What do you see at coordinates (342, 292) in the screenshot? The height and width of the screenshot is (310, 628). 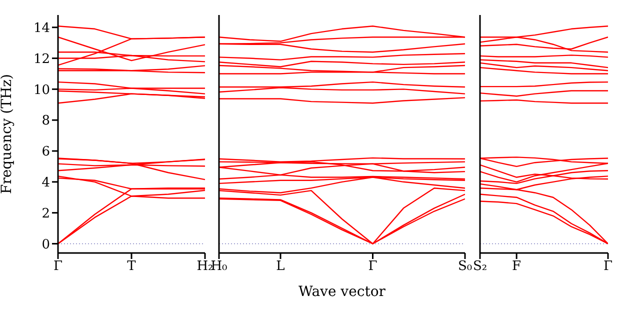 I see `x-axis-title: Wave vector` at bounding box center [342, 292].